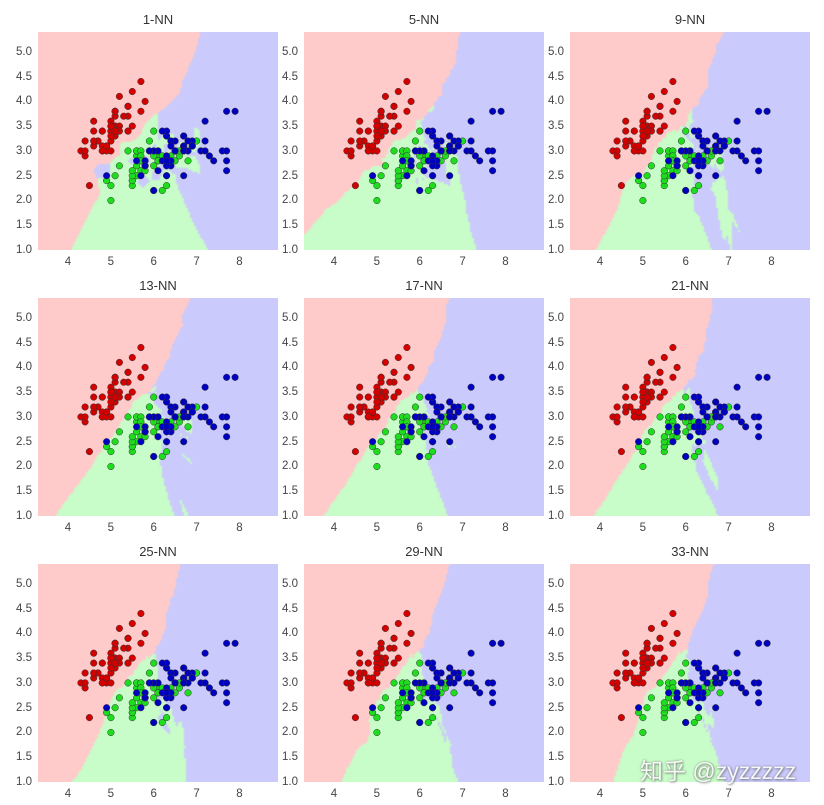 This screenshot has height=805, width=824. Describe the element at coordinates (290, 583) in the screenshot. I see `y-tick-label: 5.0` at that location.